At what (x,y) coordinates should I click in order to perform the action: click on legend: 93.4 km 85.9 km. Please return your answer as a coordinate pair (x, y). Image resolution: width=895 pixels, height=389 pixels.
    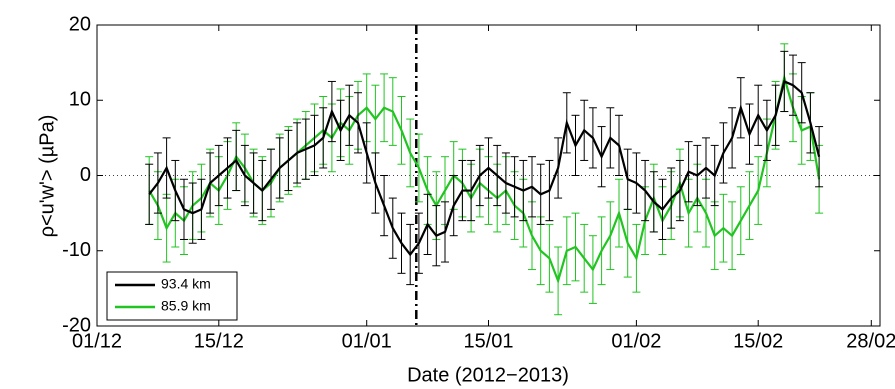
    Looking at the image, I should click on (172, 296).